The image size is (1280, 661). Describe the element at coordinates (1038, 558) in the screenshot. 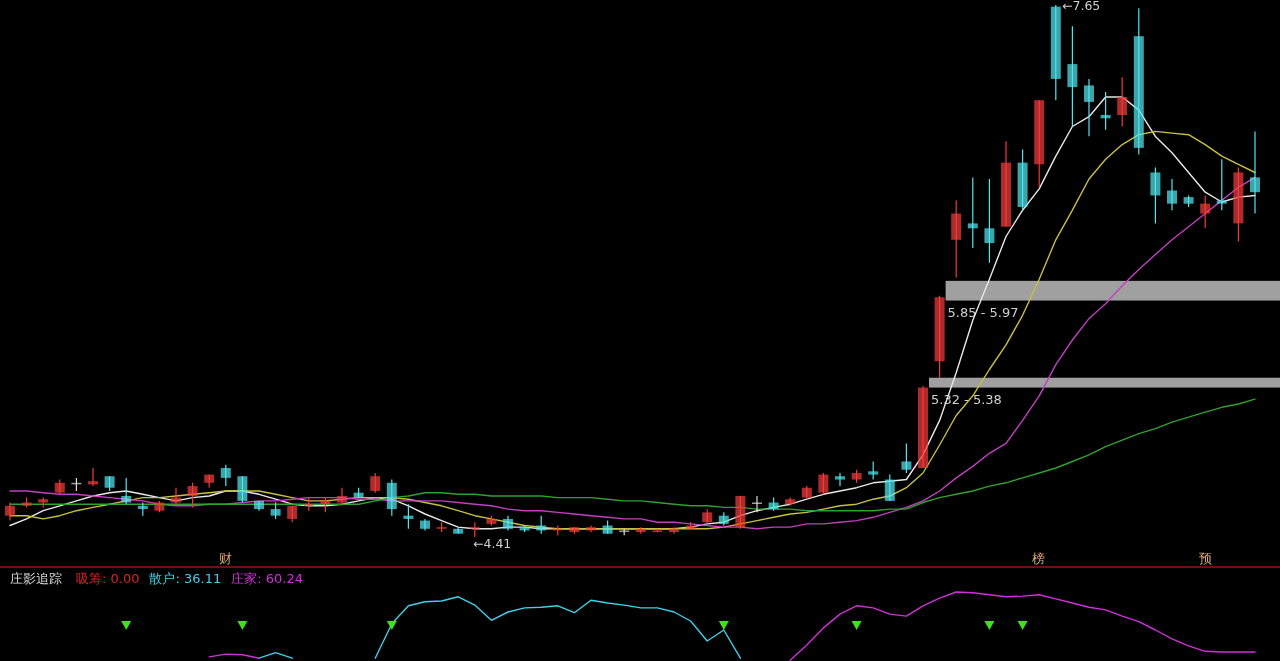

I see `text: 榜` at that location.